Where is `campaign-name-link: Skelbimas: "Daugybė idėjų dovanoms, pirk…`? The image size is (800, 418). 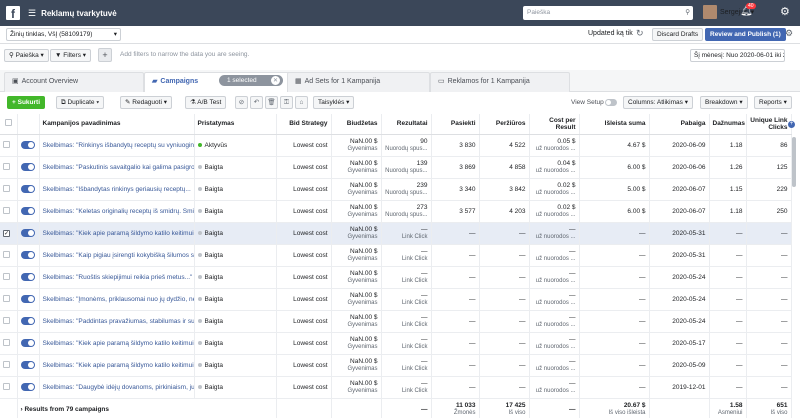 campaign-name-link: Skelbimas: "Daugybė idėjų dovanoms, pirk… is located at coordinates (117, 387).